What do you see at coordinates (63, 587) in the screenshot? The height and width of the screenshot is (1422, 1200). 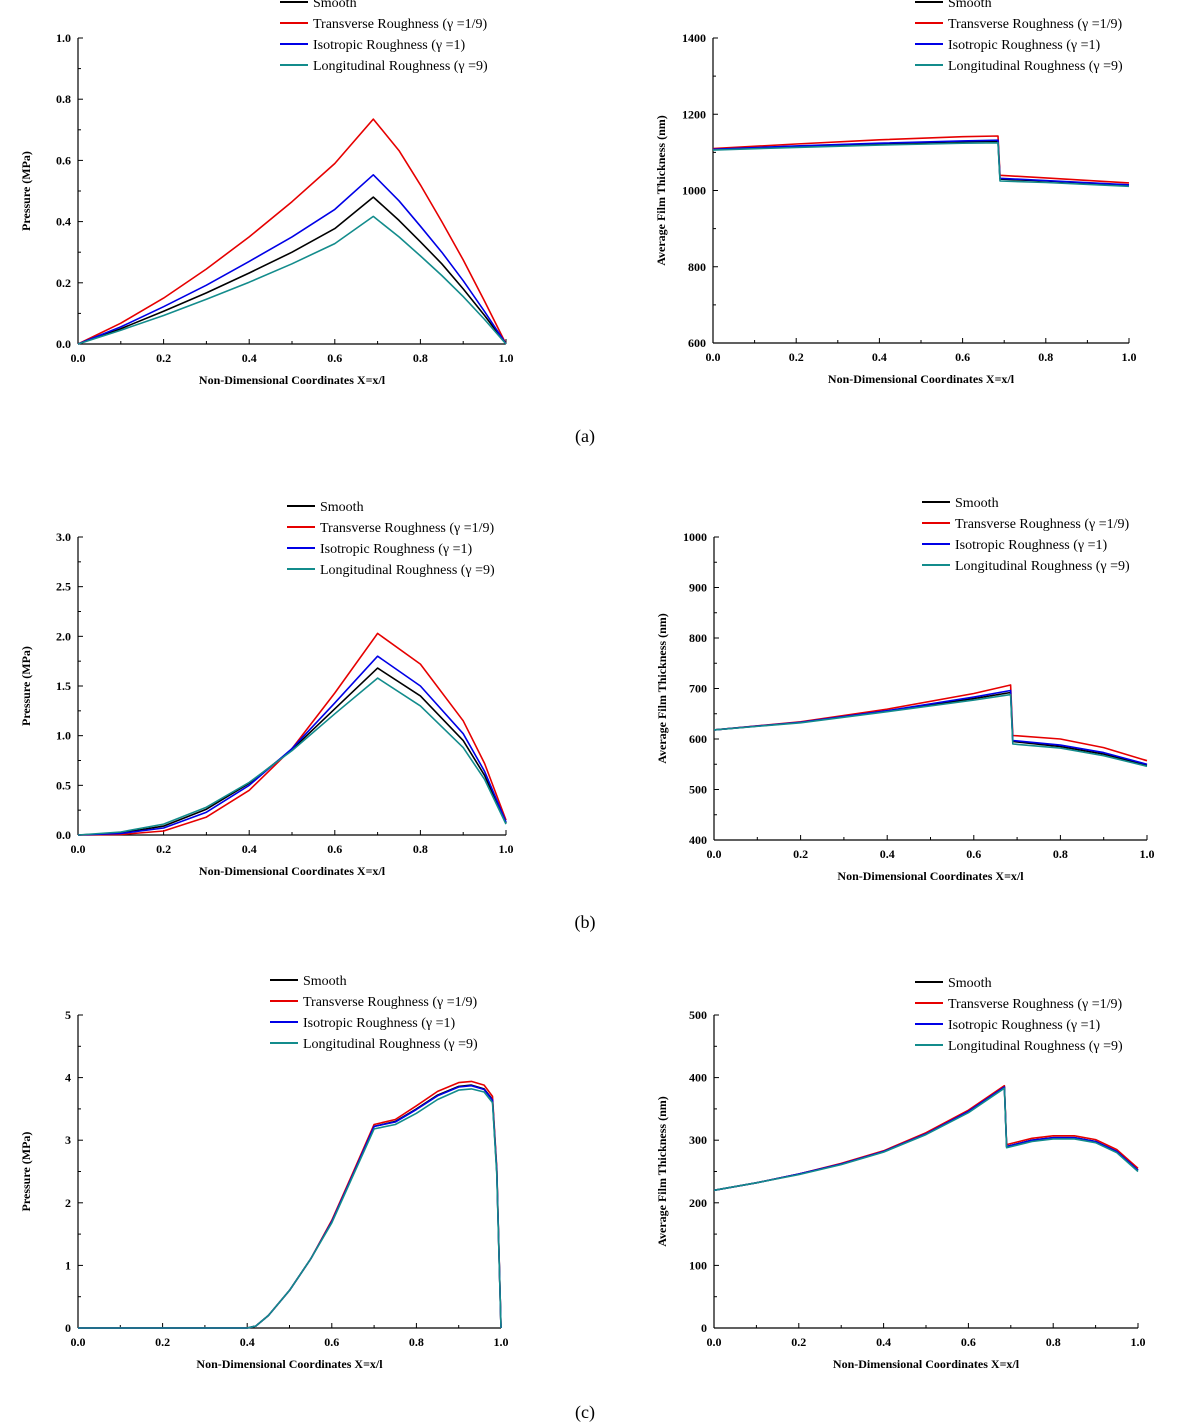 I see `y-tick-label: 2.5` at bounding box center [63, 587].